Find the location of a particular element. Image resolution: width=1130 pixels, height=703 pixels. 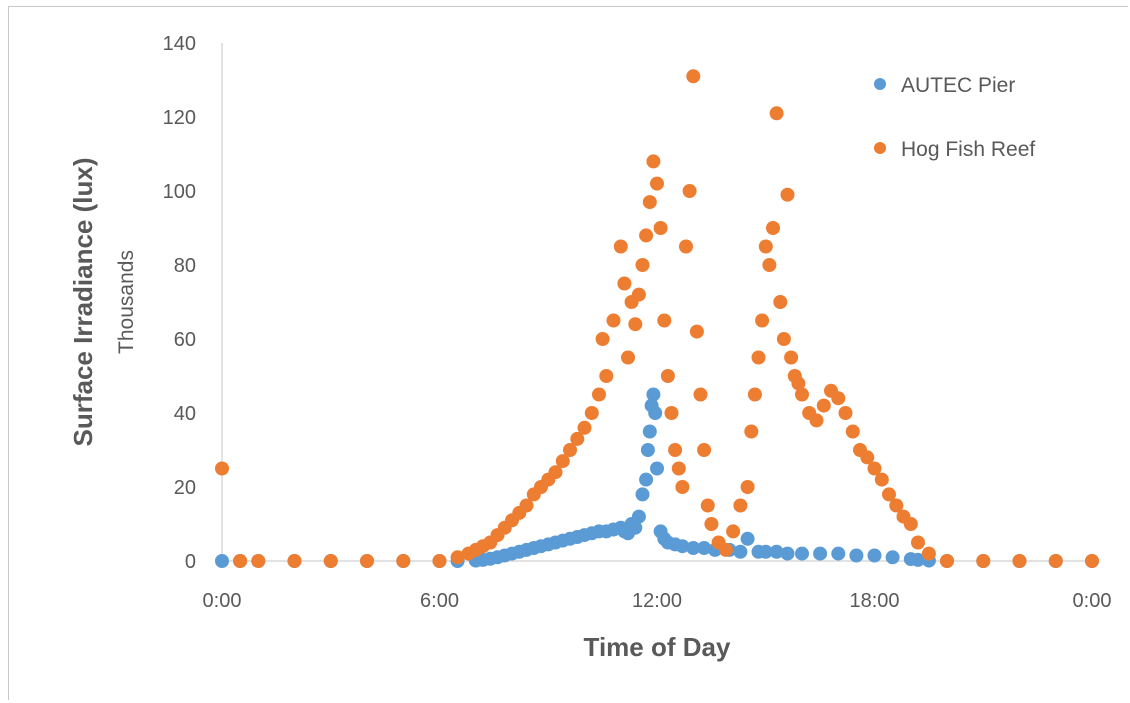

legend-label-hog-fish-reef: Hog Fish Reef is located at coordinates (968, 149).